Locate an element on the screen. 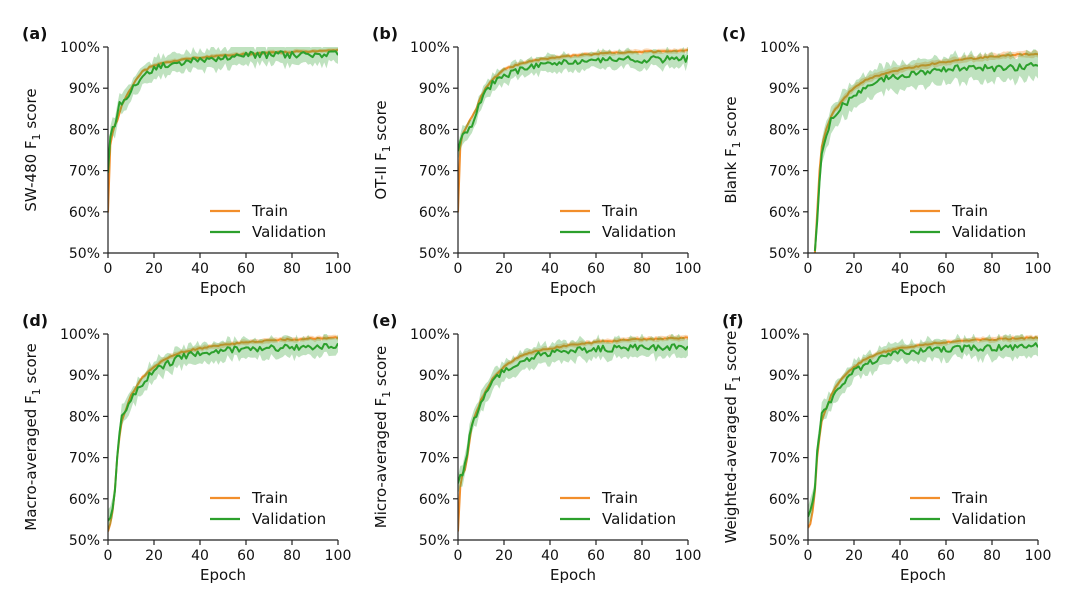  y-axis-title: OT-II F1 score is located at coordinates (382, 149).